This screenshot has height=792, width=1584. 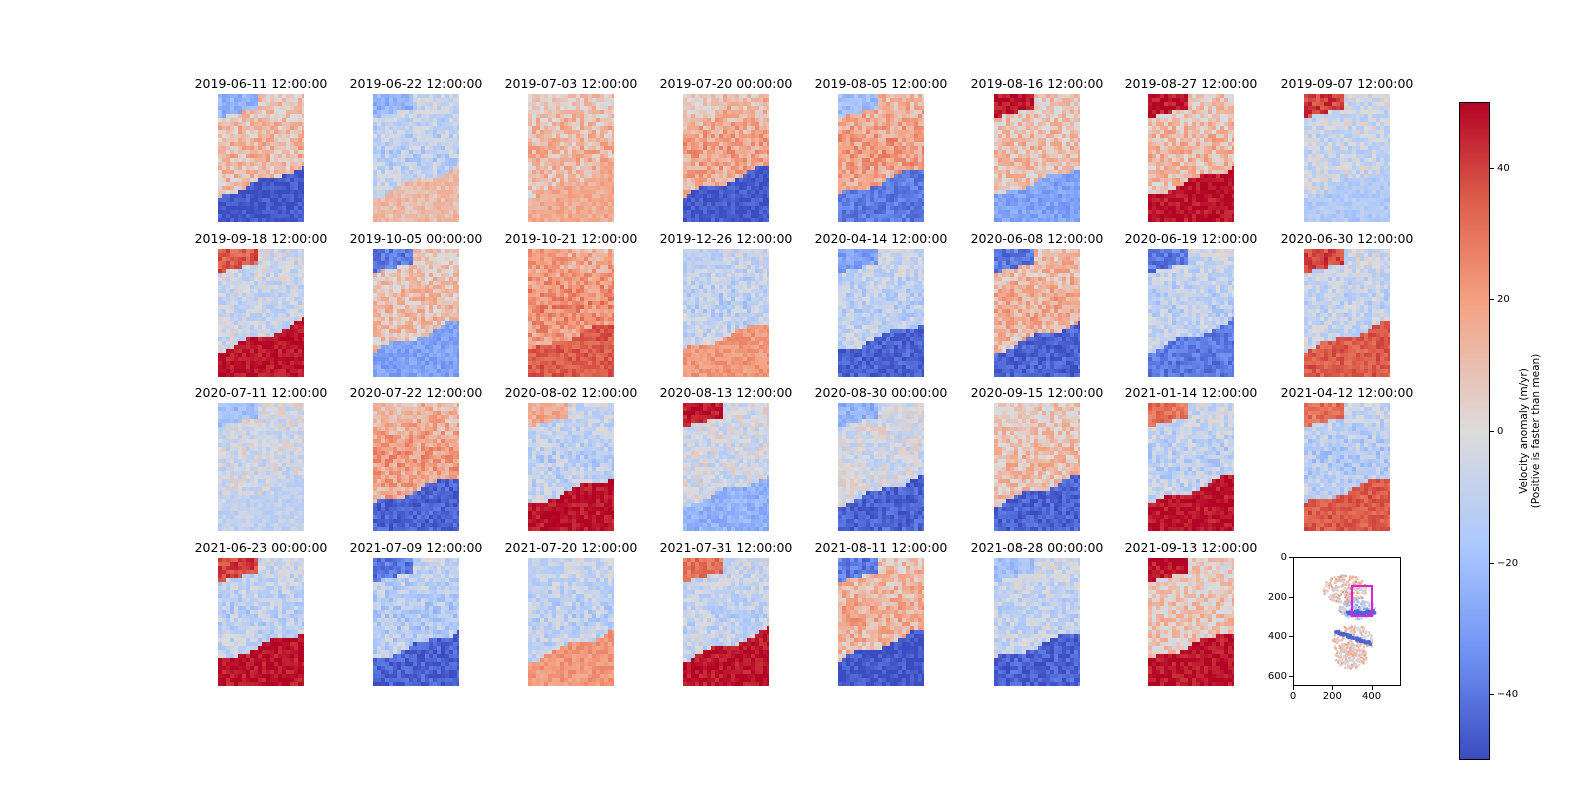 What do you see at coordinates (881, 548) in the screenshot?
I see `panel-title: 2021-08-11 12:00:00` at bounding box center [881, 548].